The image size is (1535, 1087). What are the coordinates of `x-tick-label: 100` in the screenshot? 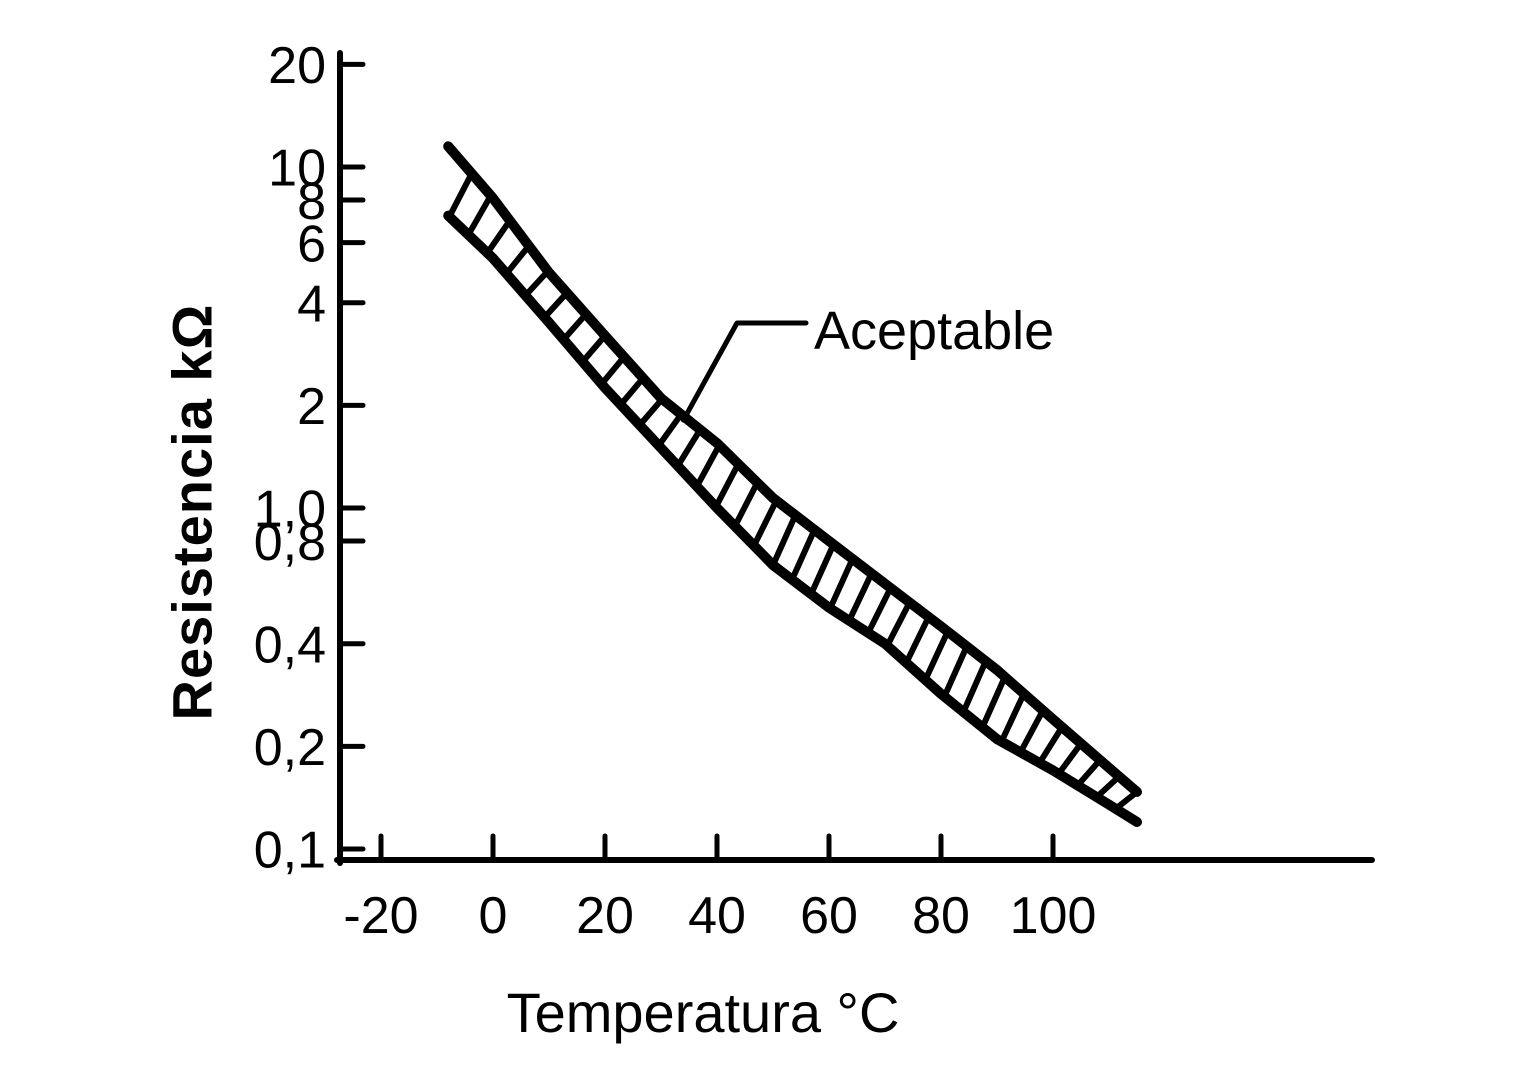 It's located at (1053, 916).